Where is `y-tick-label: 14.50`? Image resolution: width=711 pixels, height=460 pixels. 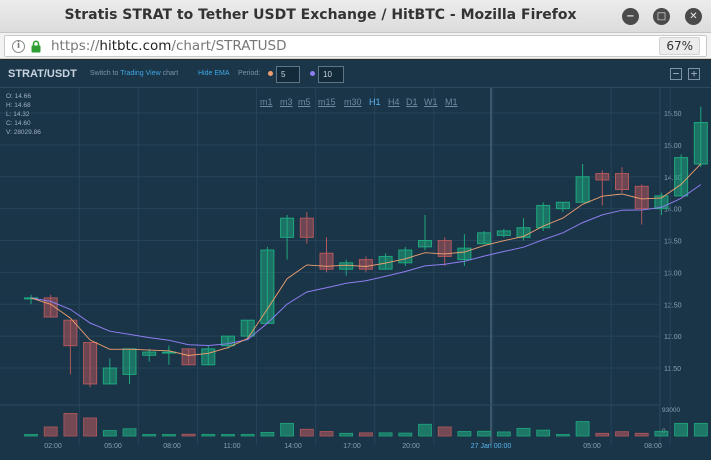 y-tick-label: 14.50 is located at coordinates (673, 178).